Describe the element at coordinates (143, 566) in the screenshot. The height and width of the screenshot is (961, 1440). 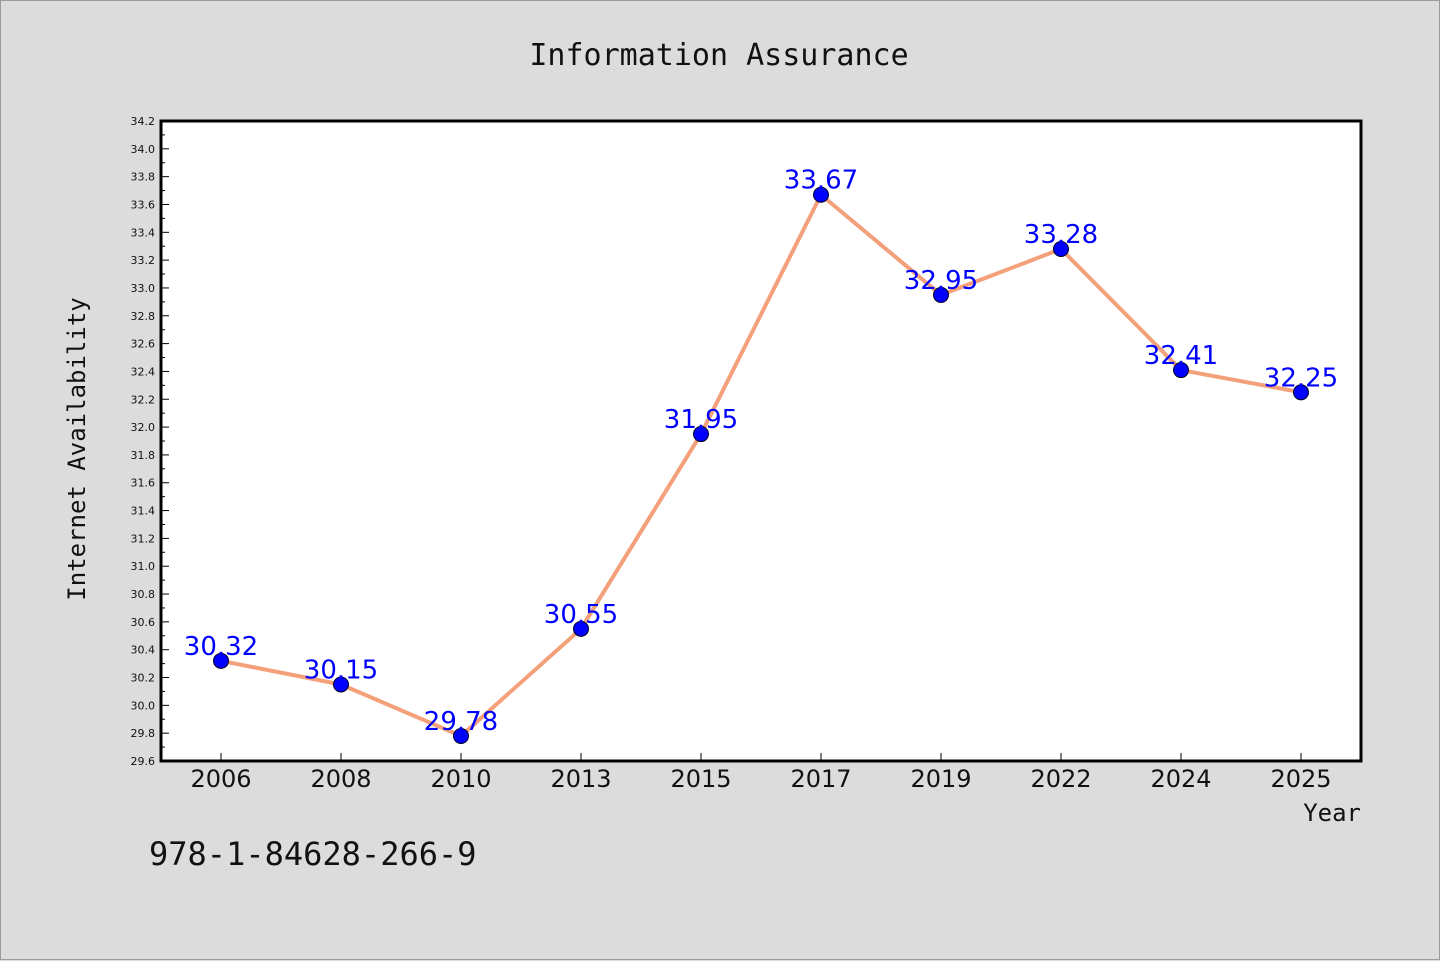
I see `y-tick-label: 31.0` at that location.